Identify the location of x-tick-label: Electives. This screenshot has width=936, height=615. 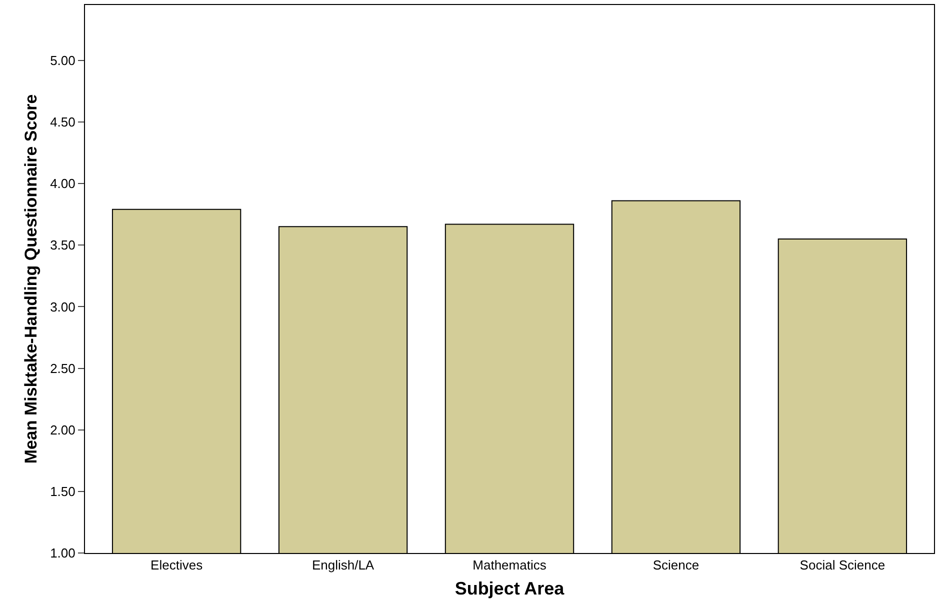
(177, 565).